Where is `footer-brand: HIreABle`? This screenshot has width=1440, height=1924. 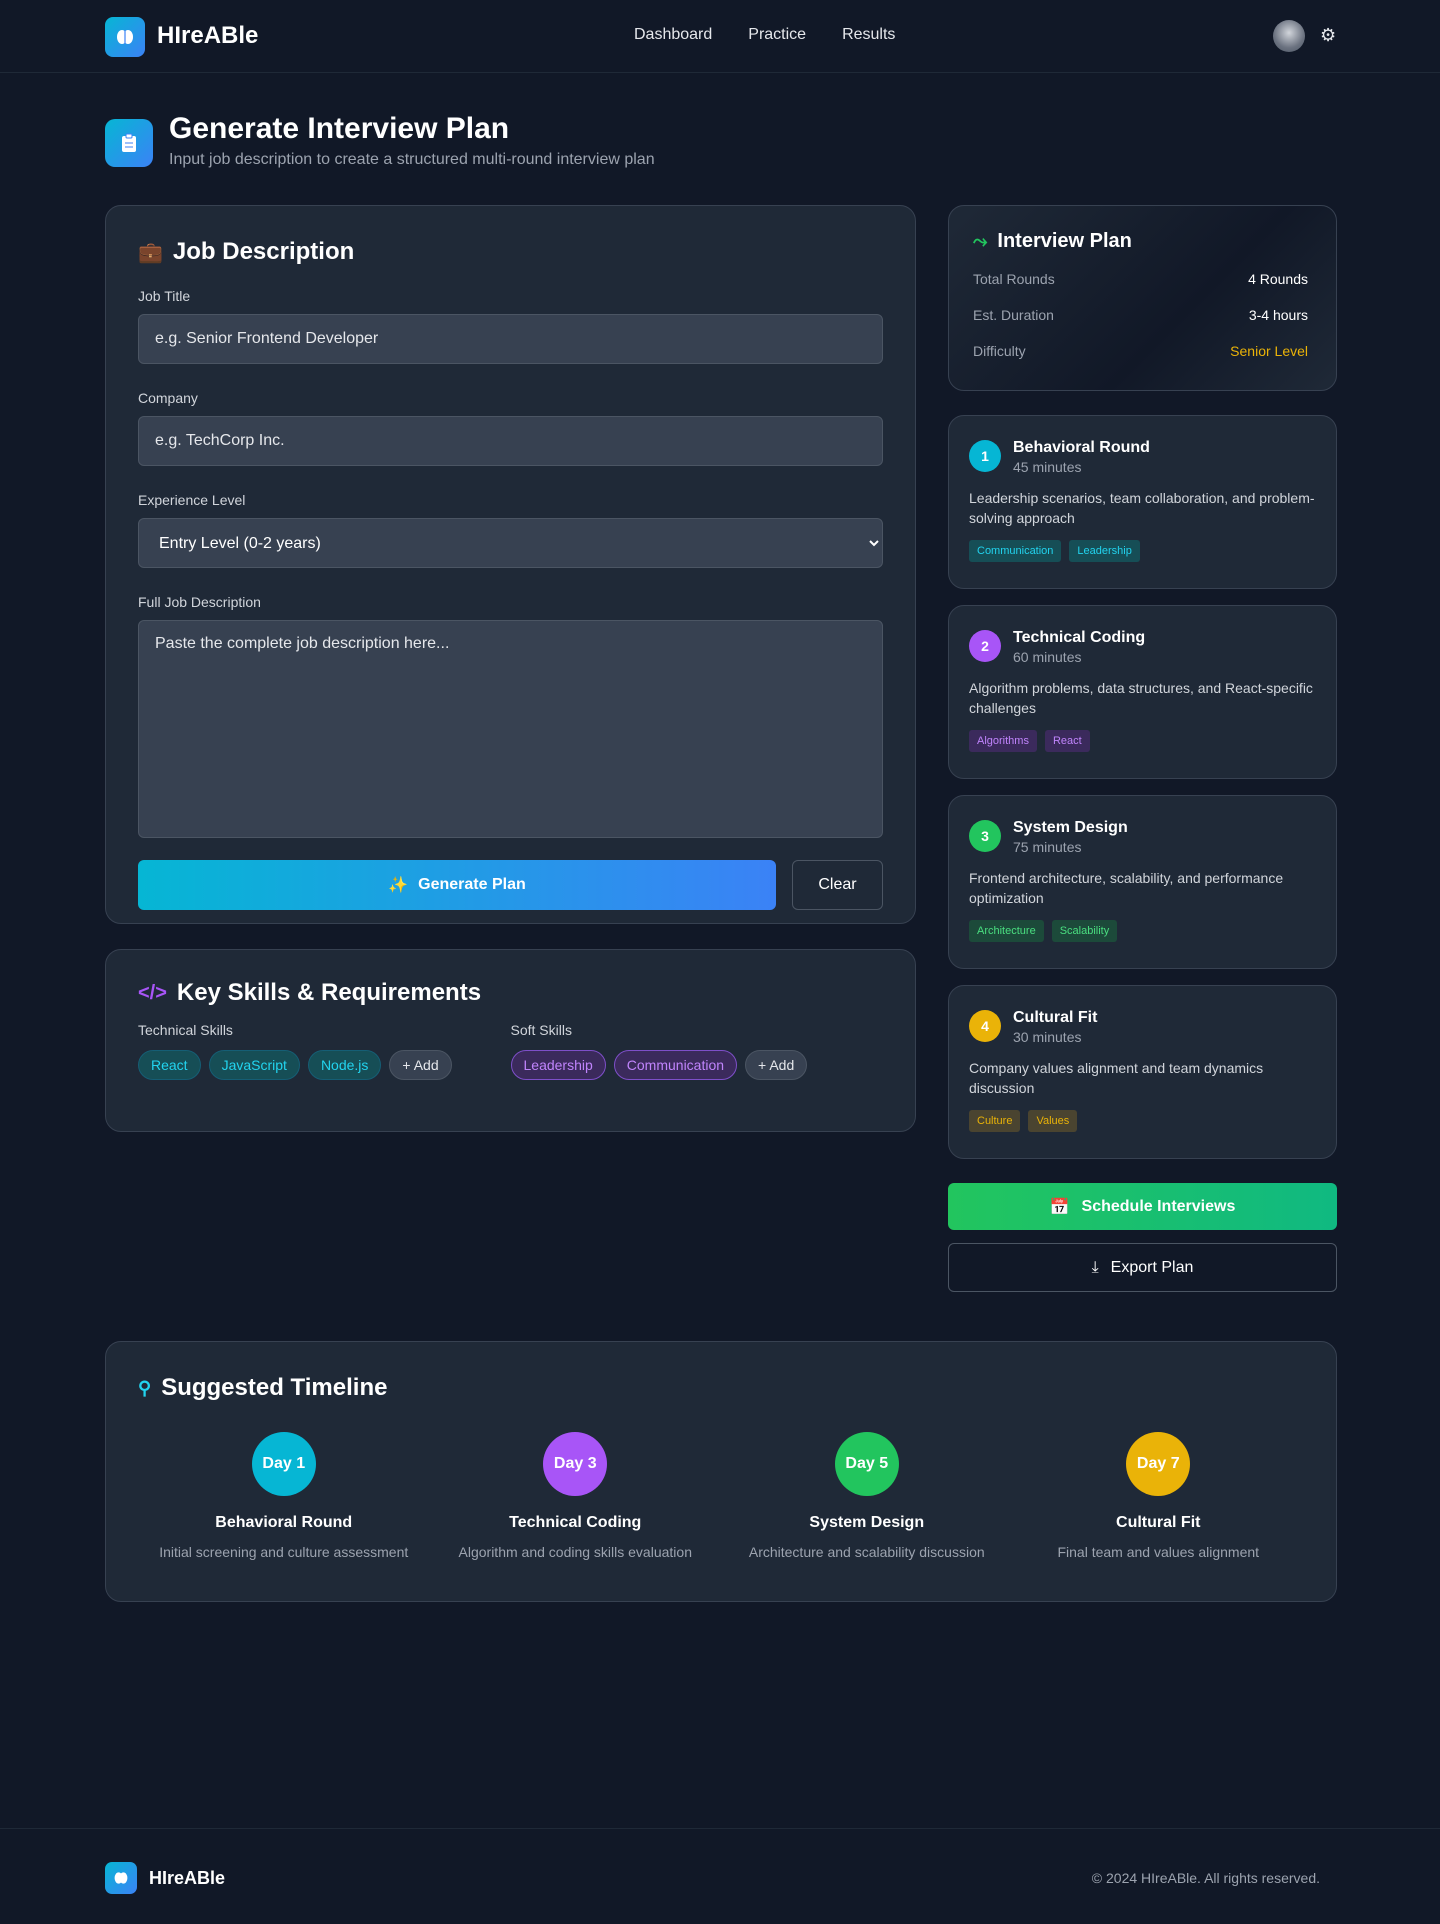
footer-brand: HIreABle is located at coordinates (187, 1878).